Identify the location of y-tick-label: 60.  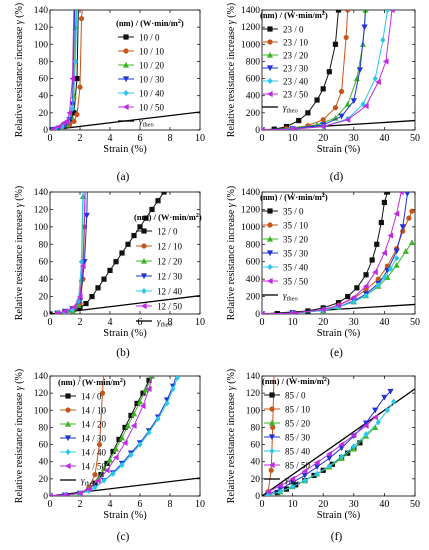
(256, 446).